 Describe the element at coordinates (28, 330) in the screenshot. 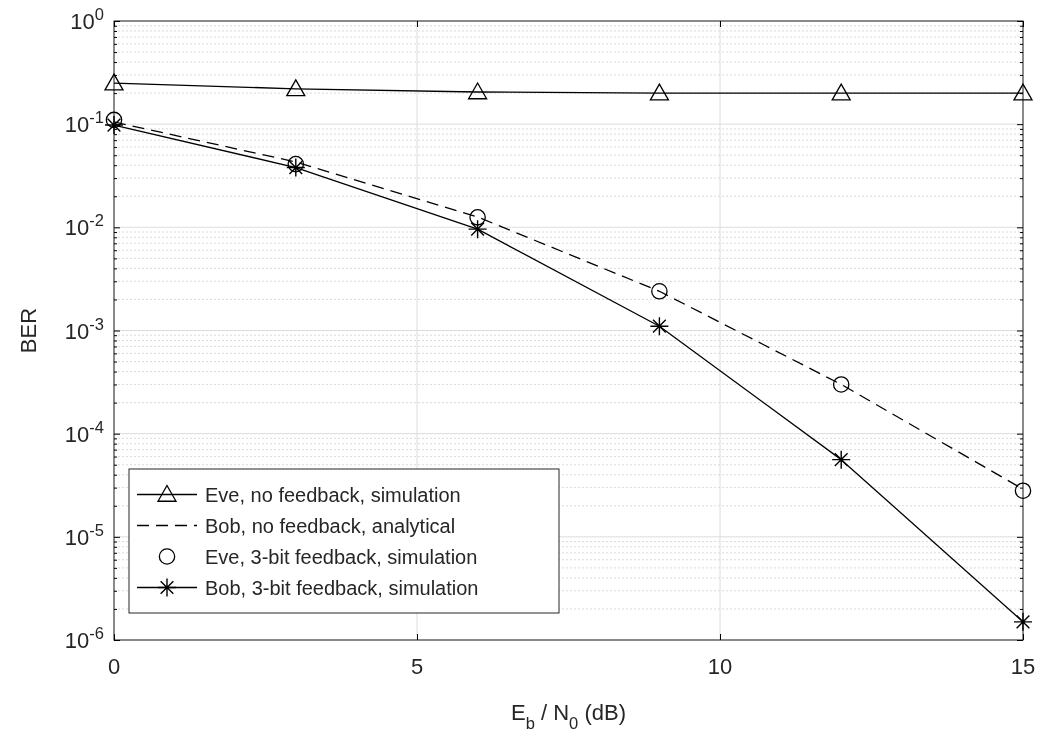

I see `y-axis-title: BER` at that location.